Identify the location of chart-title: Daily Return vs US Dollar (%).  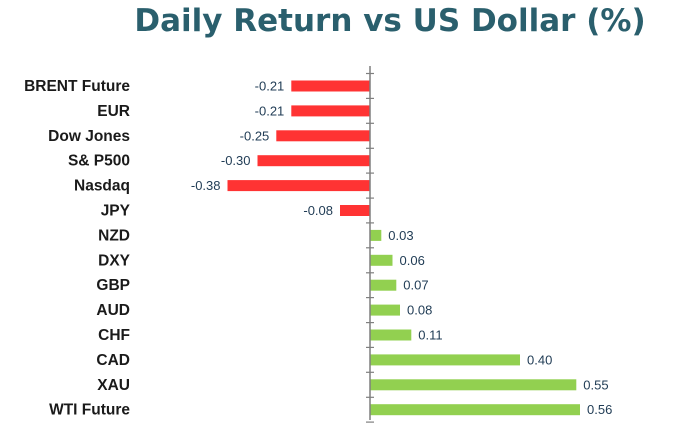
(390, 21).